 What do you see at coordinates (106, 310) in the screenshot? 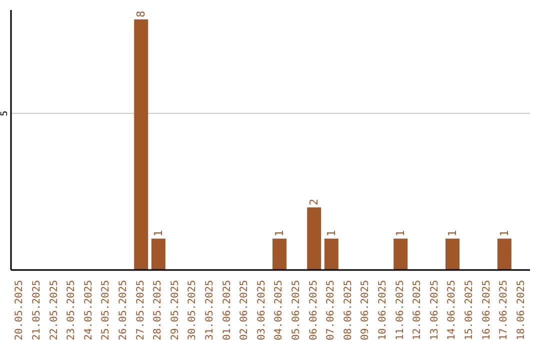
I see `x-tick-label: 25.05.2025` at bounding box center [106, 310].